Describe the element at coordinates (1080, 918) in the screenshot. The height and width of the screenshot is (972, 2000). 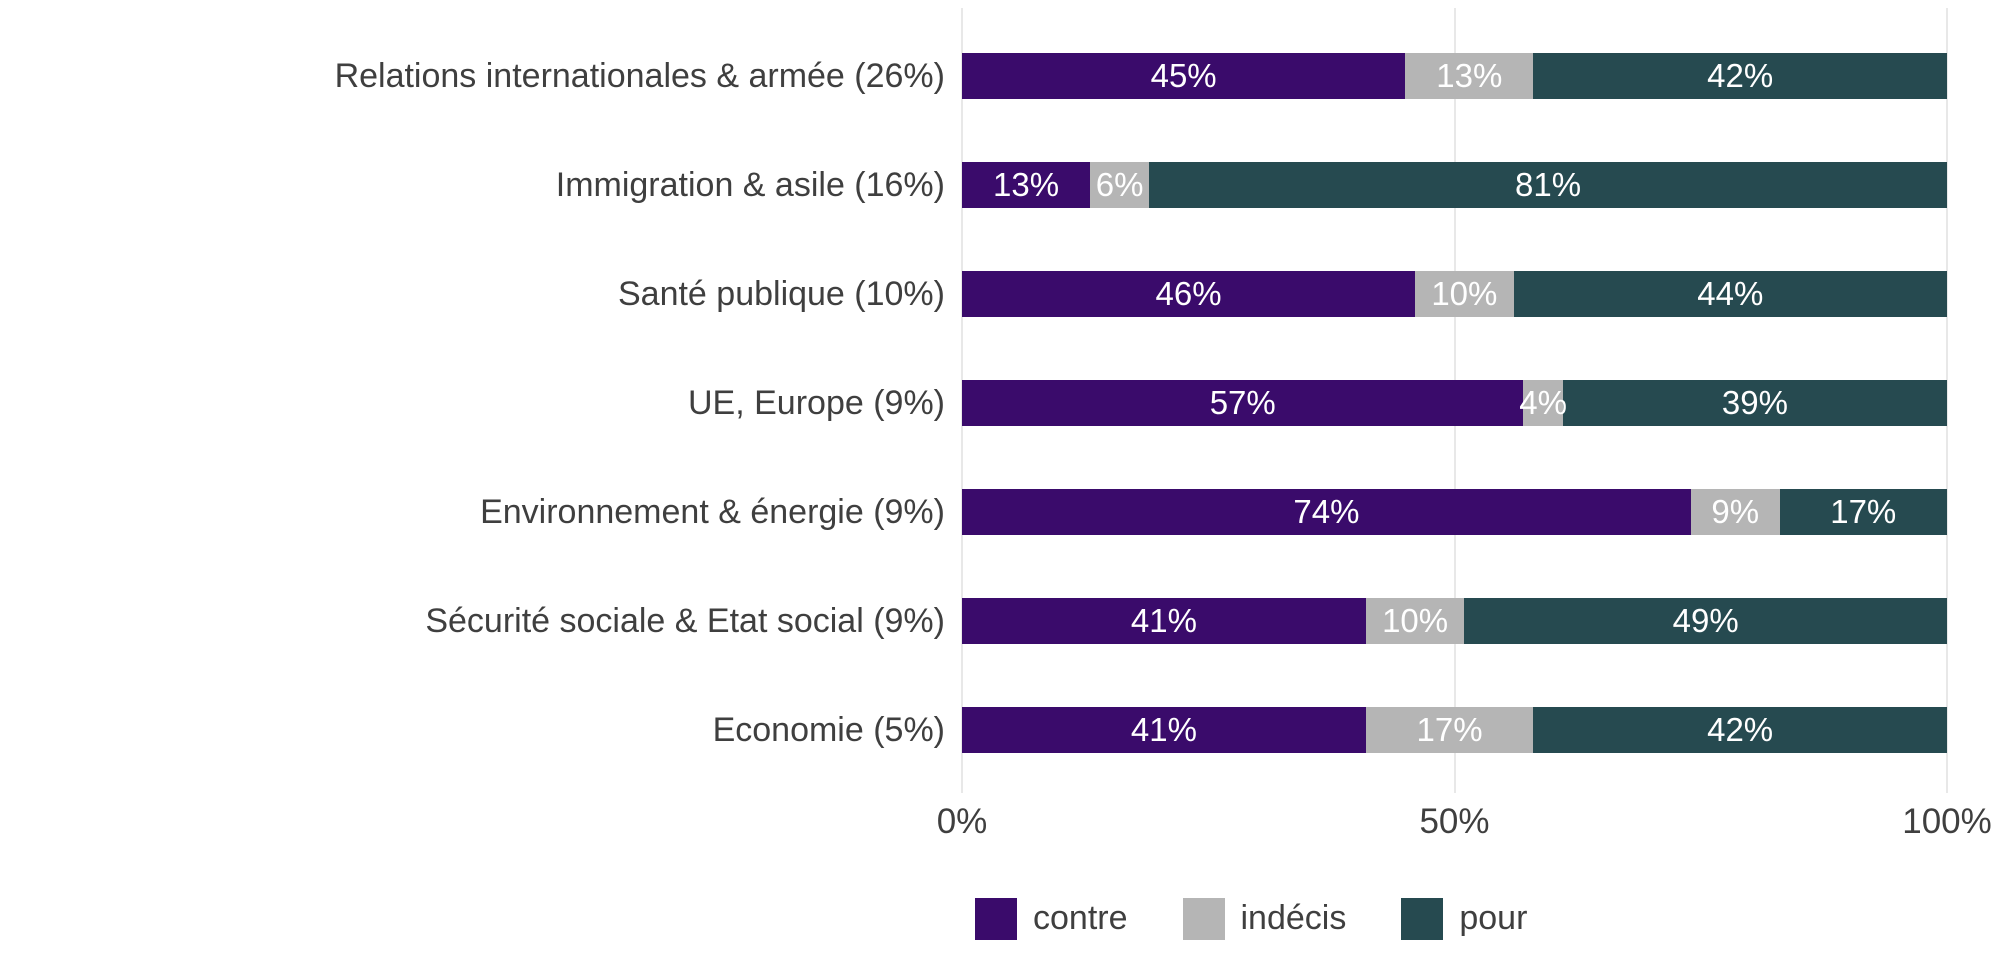
I see `legend-label: contre` at that location.